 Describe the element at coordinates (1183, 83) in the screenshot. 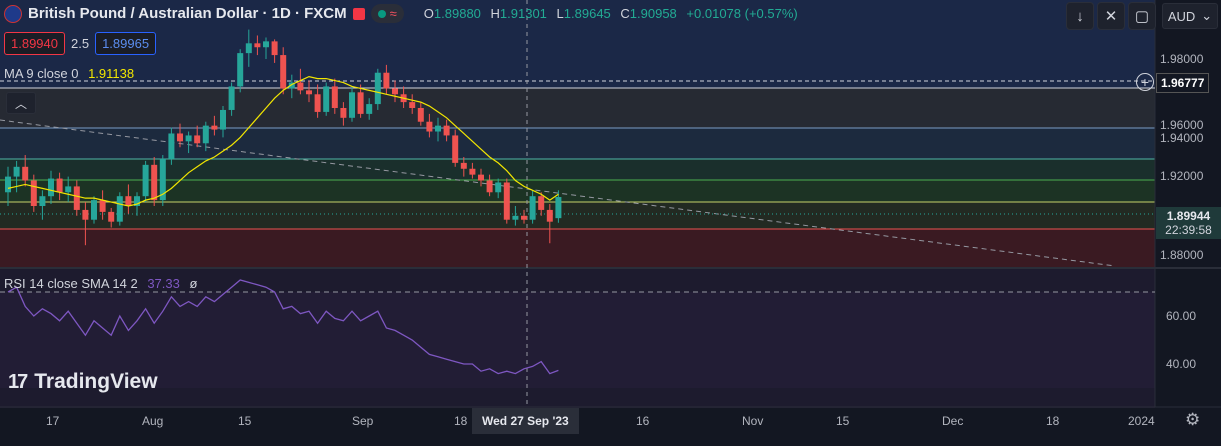

I see `horizontal-line-price: 1.96777` at that location.